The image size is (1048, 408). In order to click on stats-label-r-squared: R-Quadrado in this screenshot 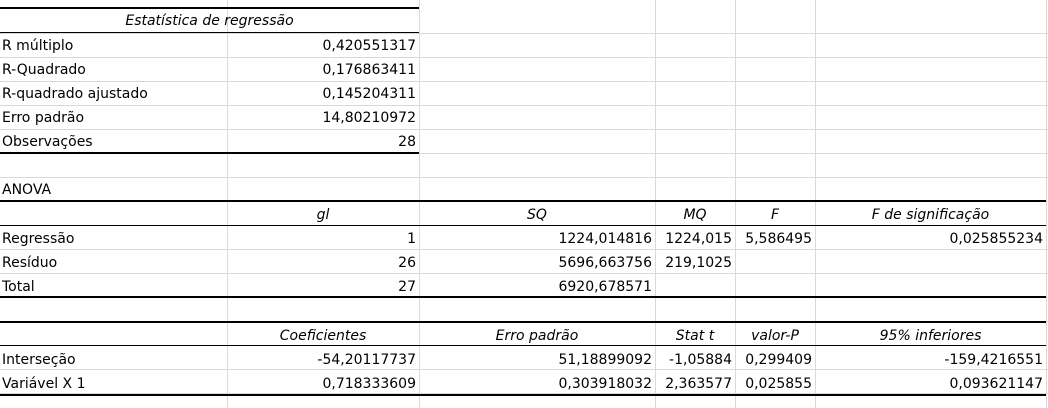, I will do `click(44, 70)`.